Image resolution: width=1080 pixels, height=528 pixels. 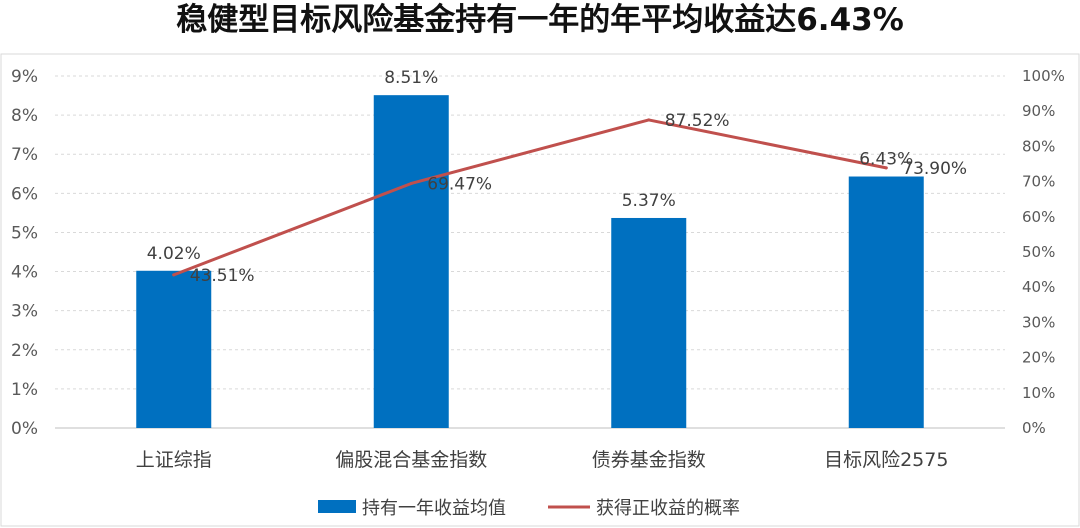 I want to click on chart-title: 稳健型目标风险基金持有一年的年平均收益达6.43%, so click(x=540, y=20).